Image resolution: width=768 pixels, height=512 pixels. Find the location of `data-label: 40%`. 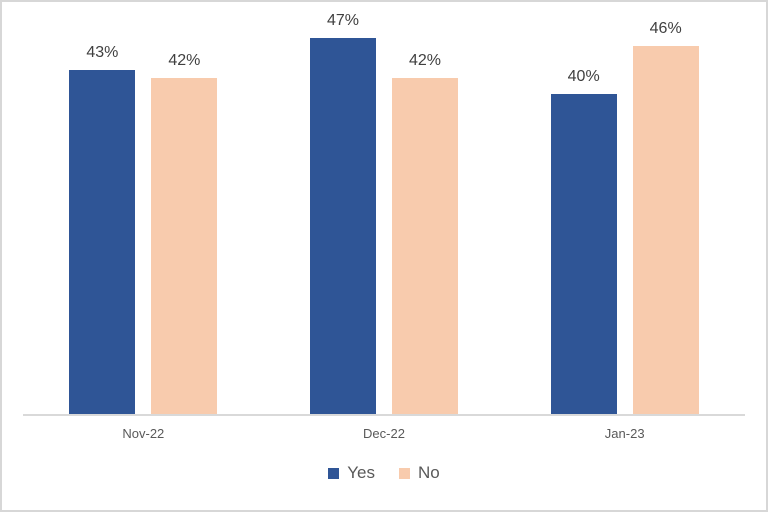

data-label: 40% is located at coordinates (583, 76).